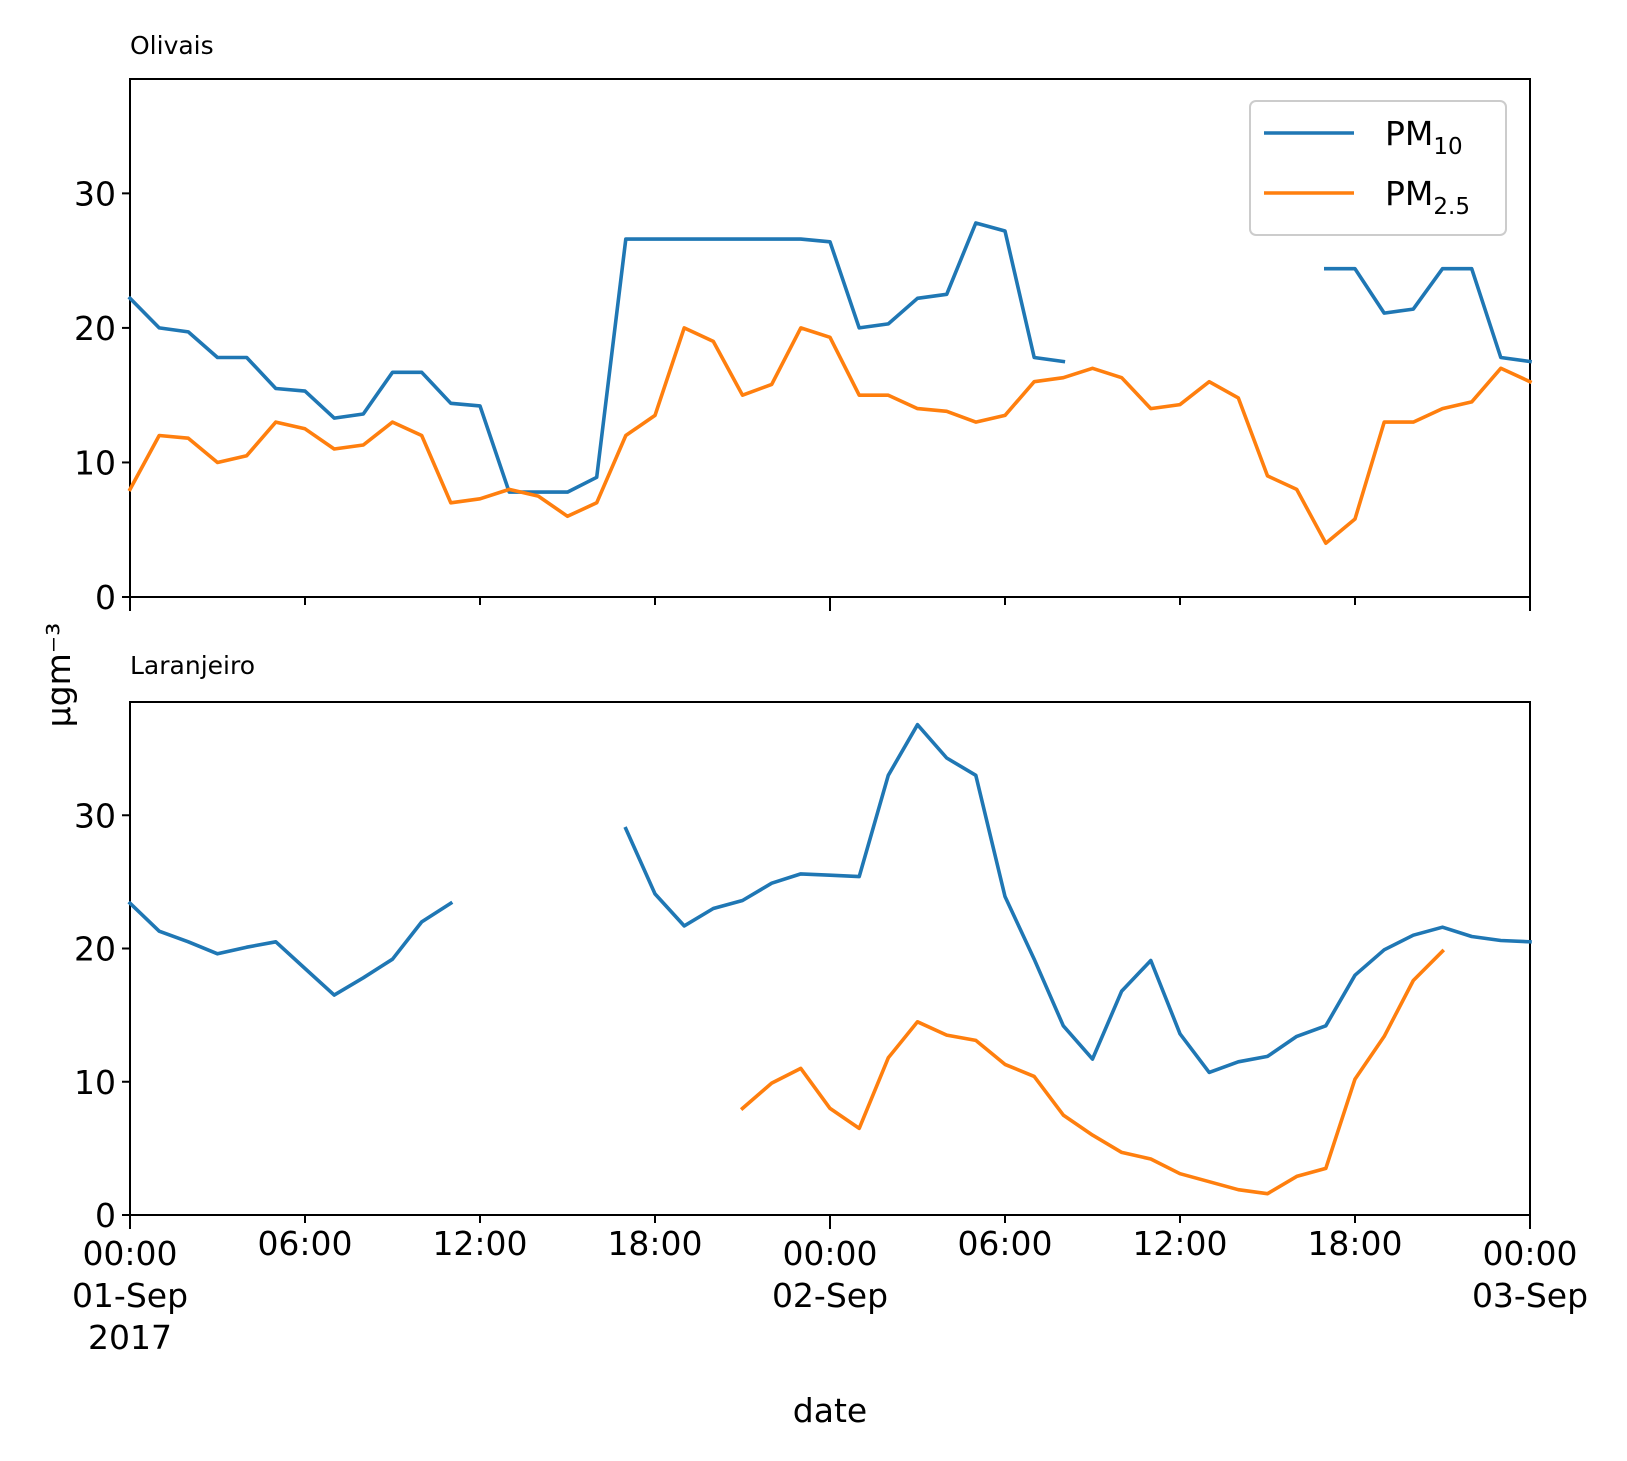  I want to click on x-tick-label: 03-Sep, so click(1530, 1295).